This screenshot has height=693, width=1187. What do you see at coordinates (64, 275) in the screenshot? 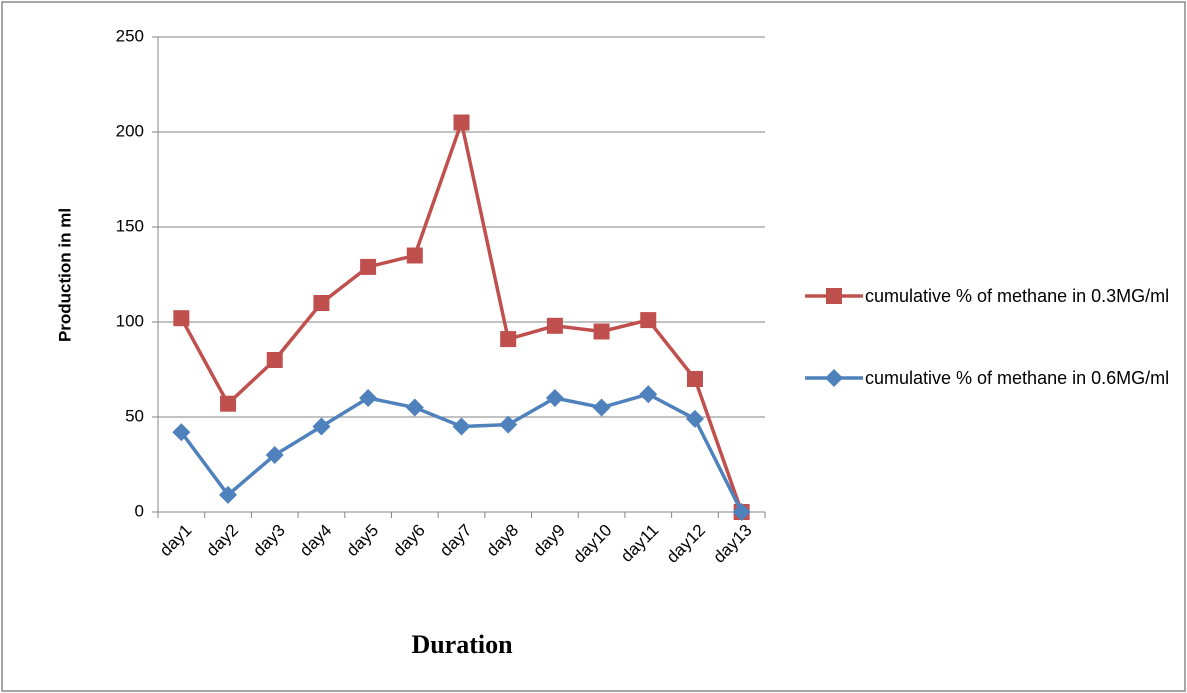
I see `y-axis-title: Production in ml` at bounding box center [64, 275].